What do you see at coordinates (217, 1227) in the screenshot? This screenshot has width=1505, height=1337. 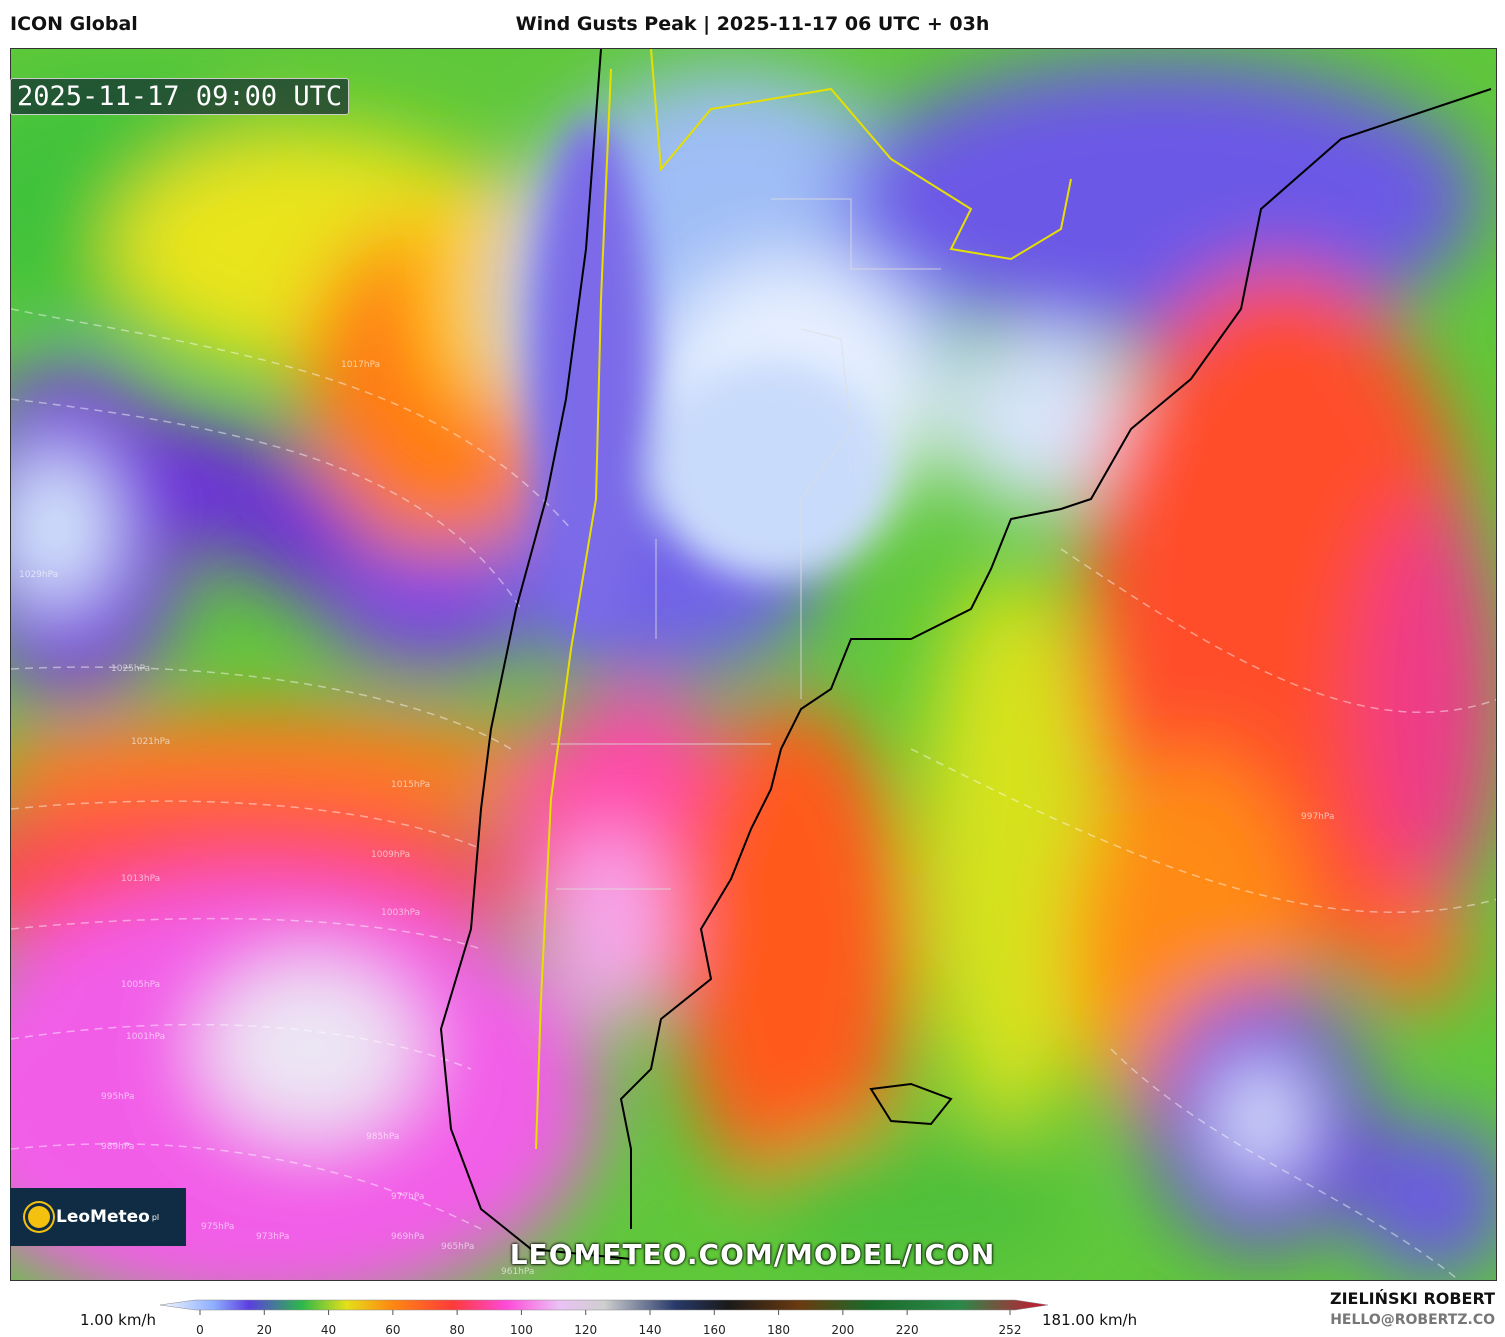 I see `isobar-label: 975hPa` at bounding box center [217, 1227].